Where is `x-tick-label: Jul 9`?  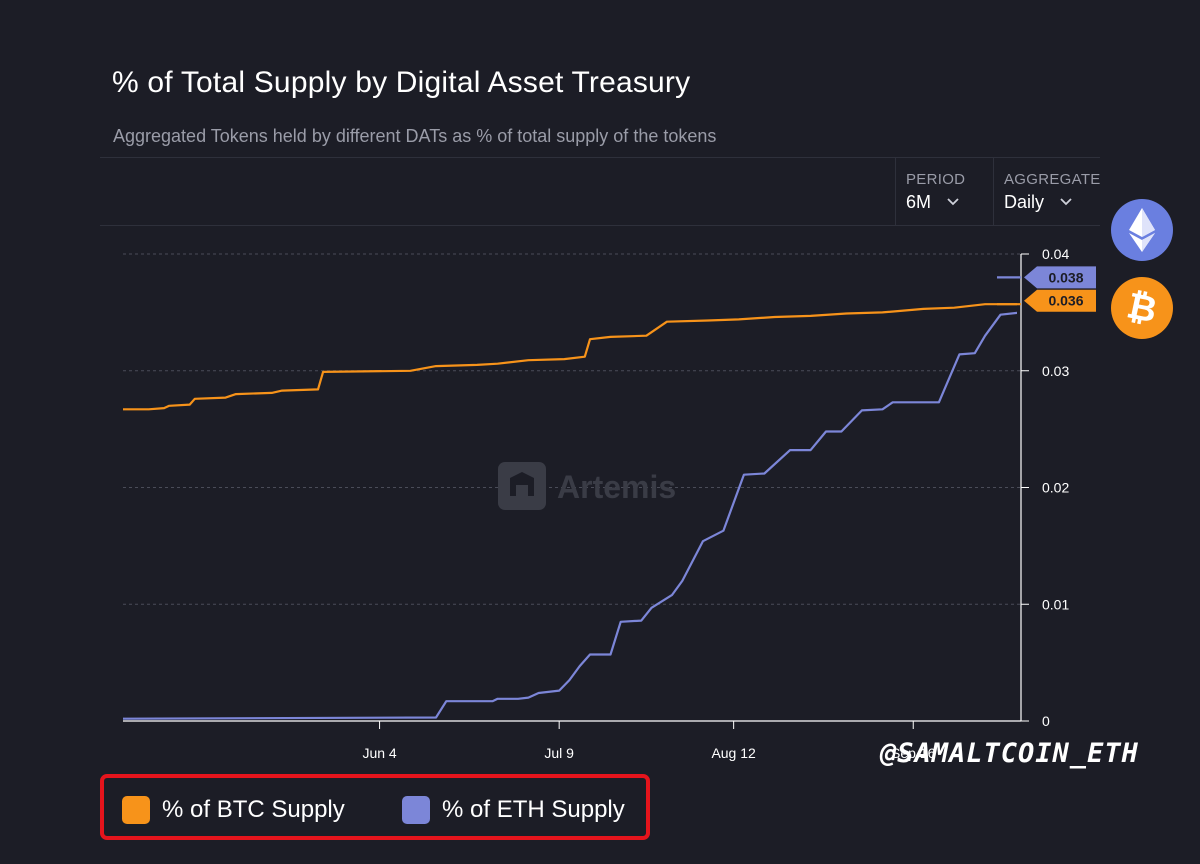
x-tick-label: Jul 9 is located at coordinates (559, 753).